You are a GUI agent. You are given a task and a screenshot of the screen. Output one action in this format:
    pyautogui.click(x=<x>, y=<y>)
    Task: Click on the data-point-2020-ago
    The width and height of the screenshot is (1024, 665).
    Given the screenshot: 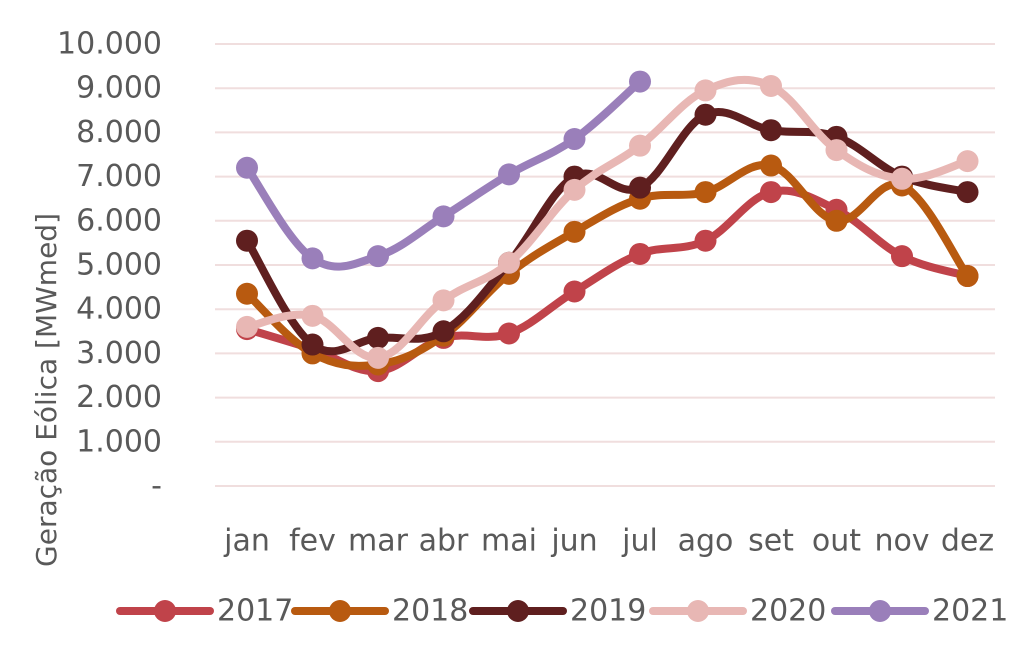 What is the action you would take?
    pyautogui.click(x=705, y=90)
    